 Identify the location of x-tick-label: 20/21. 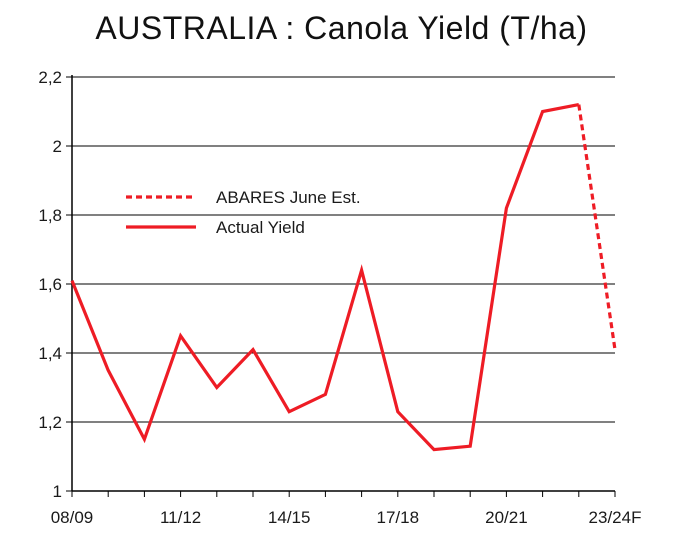
(506, 517).